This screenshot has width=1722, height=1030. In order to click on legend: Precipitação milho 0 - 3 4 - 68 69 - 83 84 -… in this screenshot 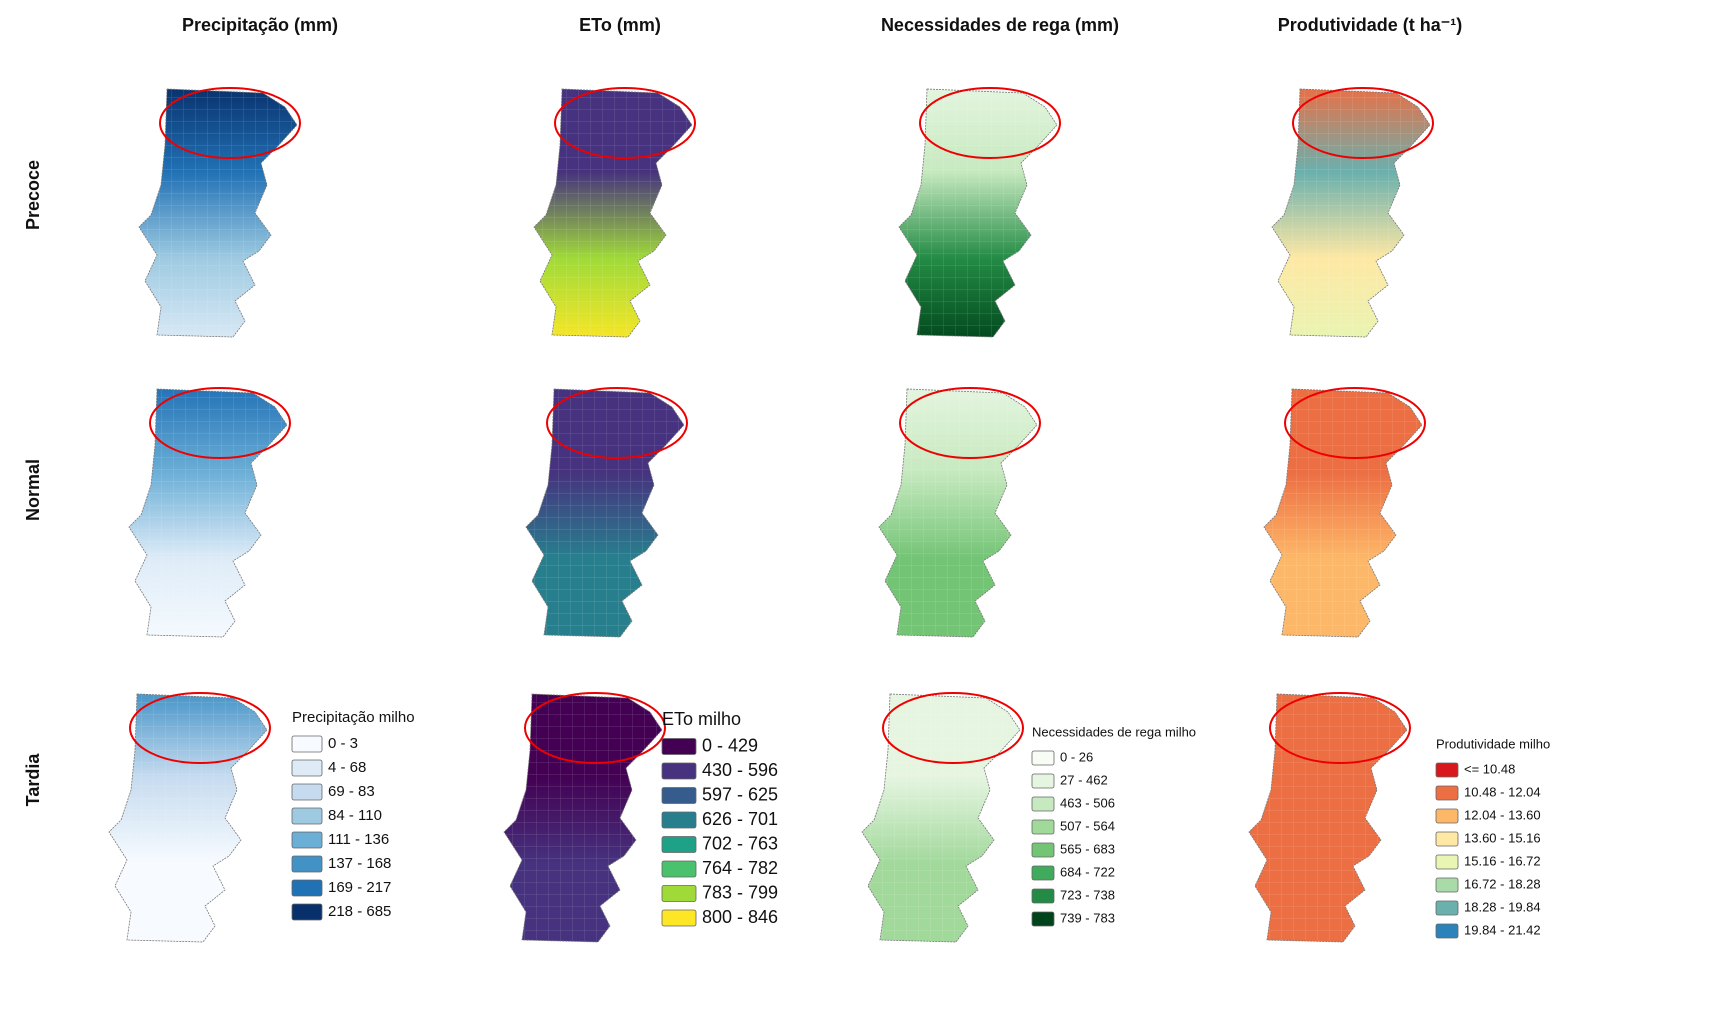, I will do `click(353, 815)`.